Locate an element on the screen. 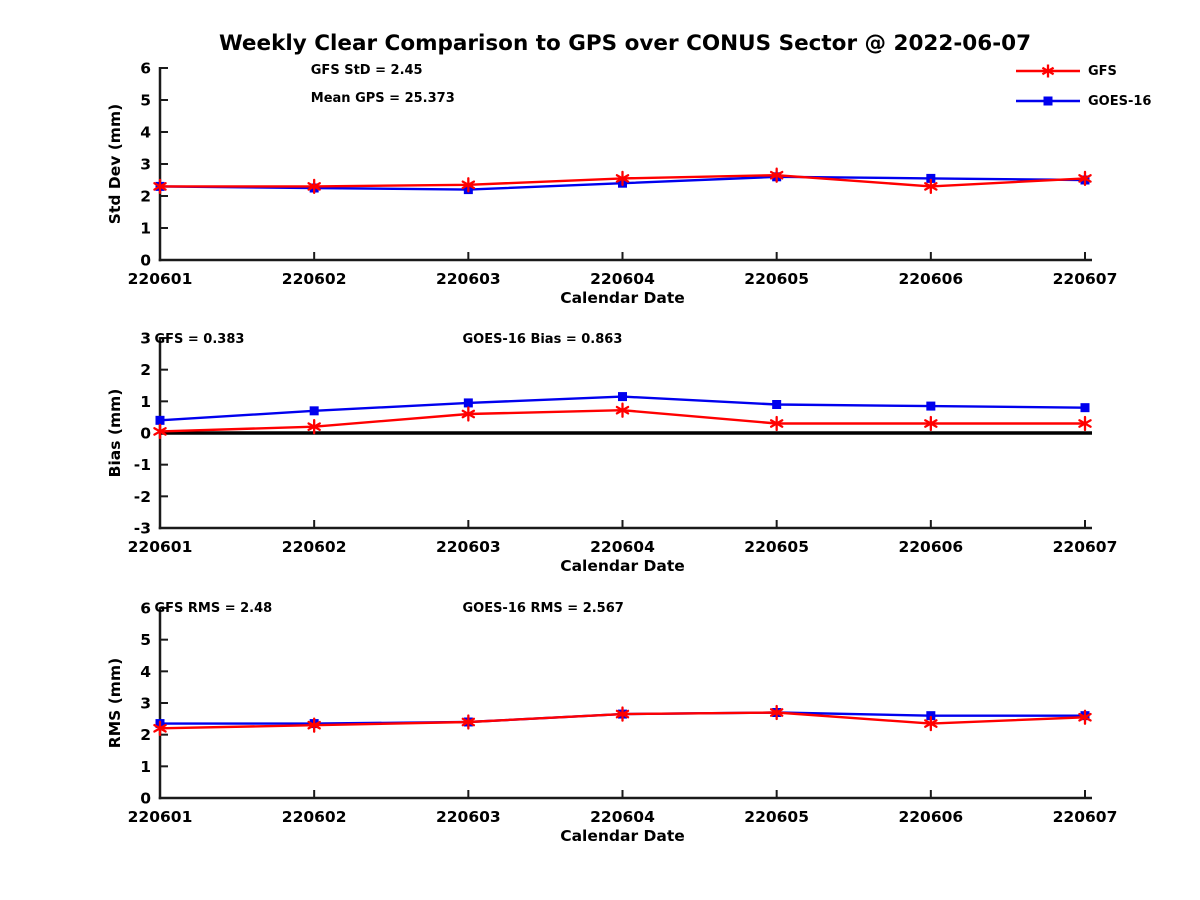 The height and width of the screenshot is (900, 1200). legend-label-gfs: GFS is located at coordinates (1102, 71).